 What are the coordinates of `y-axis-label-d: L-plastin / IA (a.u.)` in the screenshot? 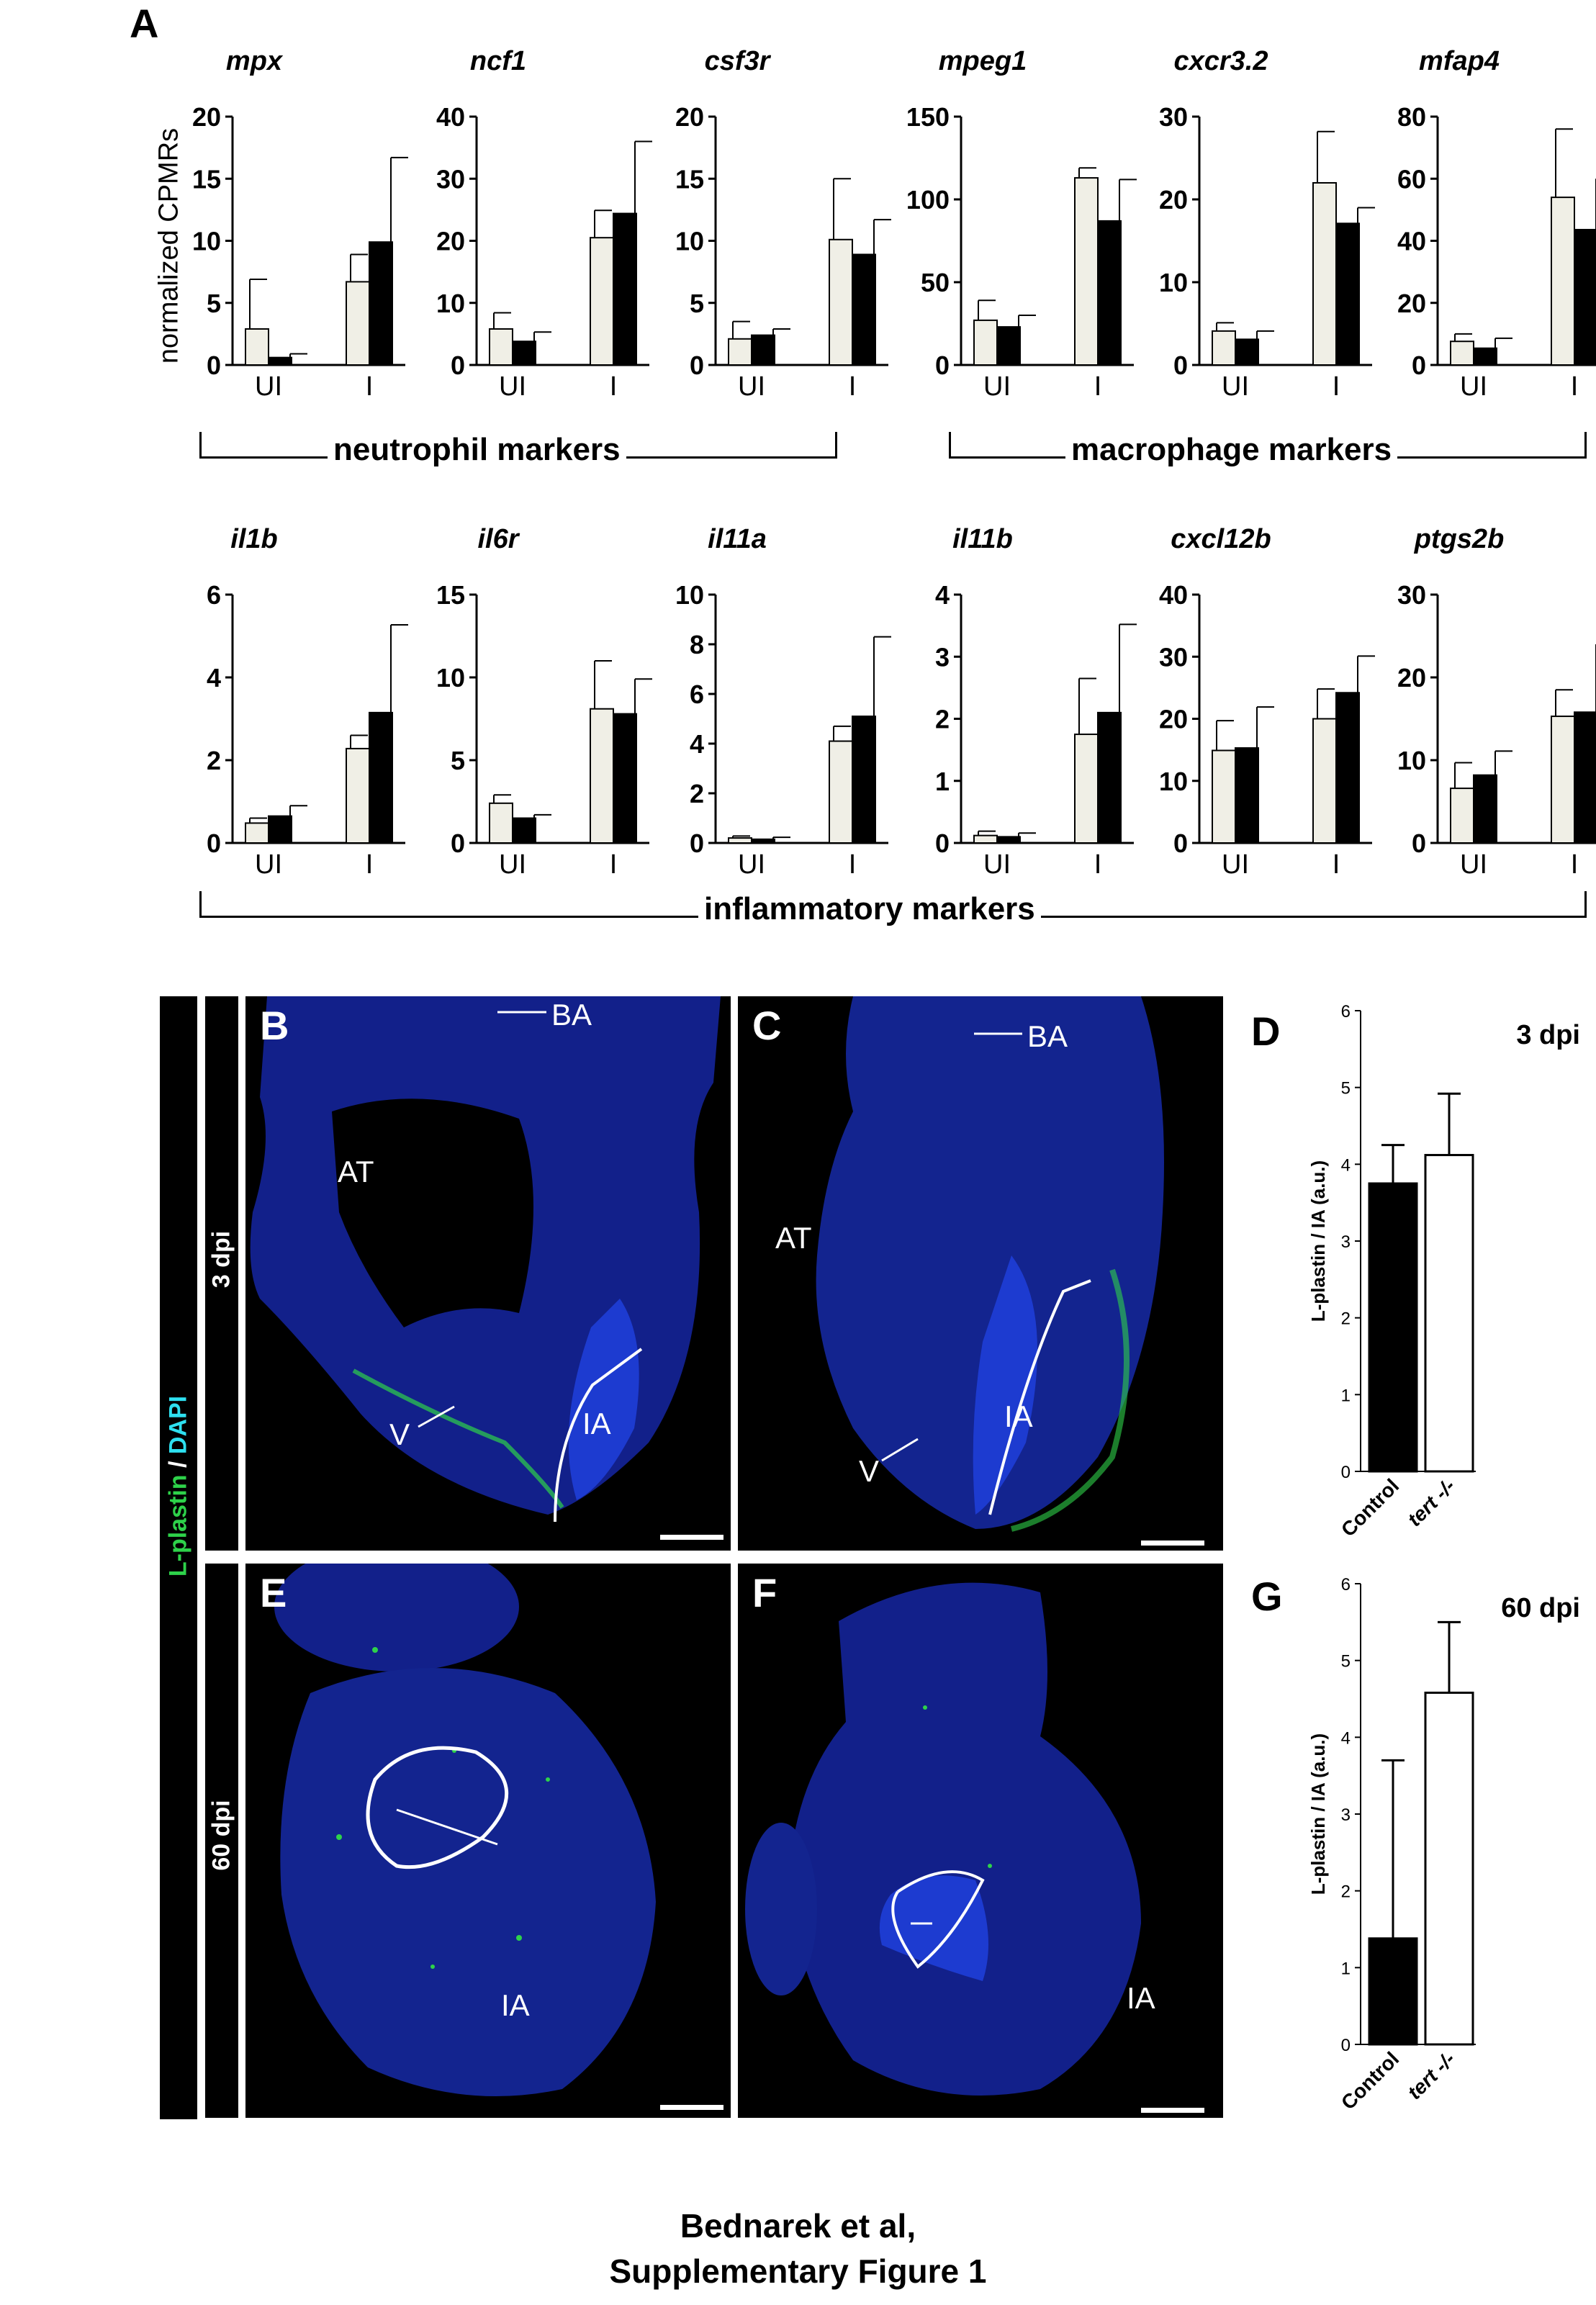 It's located at (1318, 1241).